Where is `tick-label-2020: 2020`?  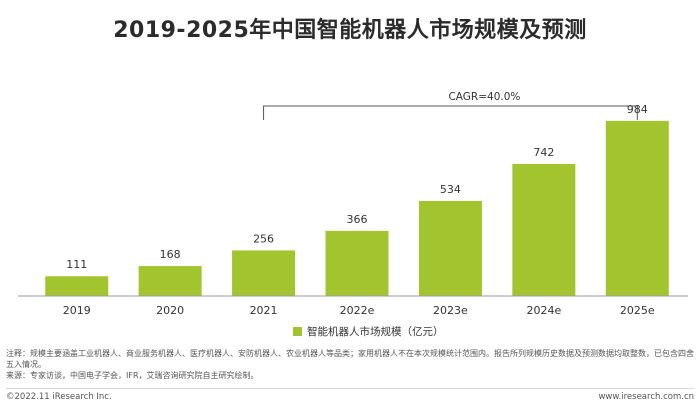
tick-label-2020: 2020 is located at coordinates (170, 310).